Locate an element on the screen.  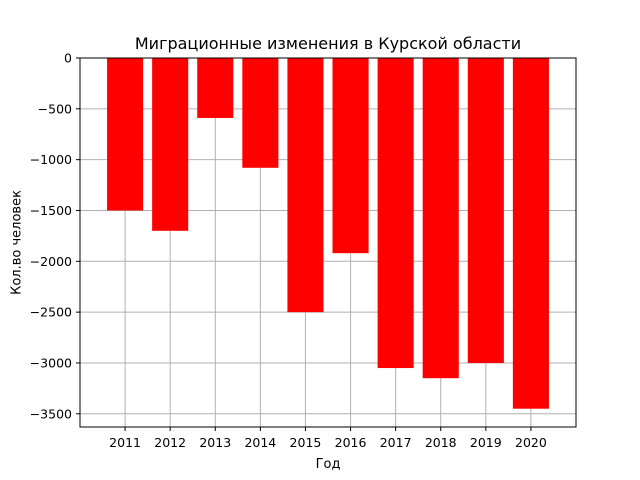
x-tick-label: 2016 is located at coordinates (351, 442).